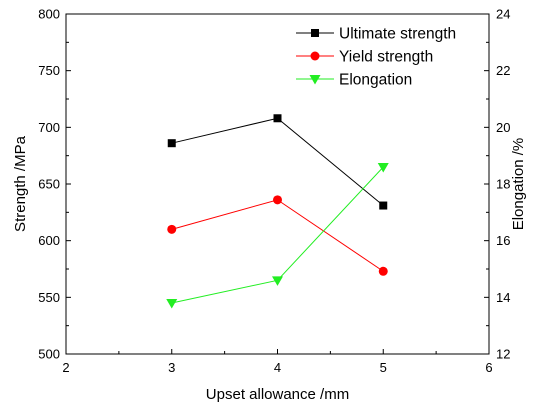 The height and width of the screenshot is (410, 533). I want to click on y-tick-label: 750, so click(49, 70).